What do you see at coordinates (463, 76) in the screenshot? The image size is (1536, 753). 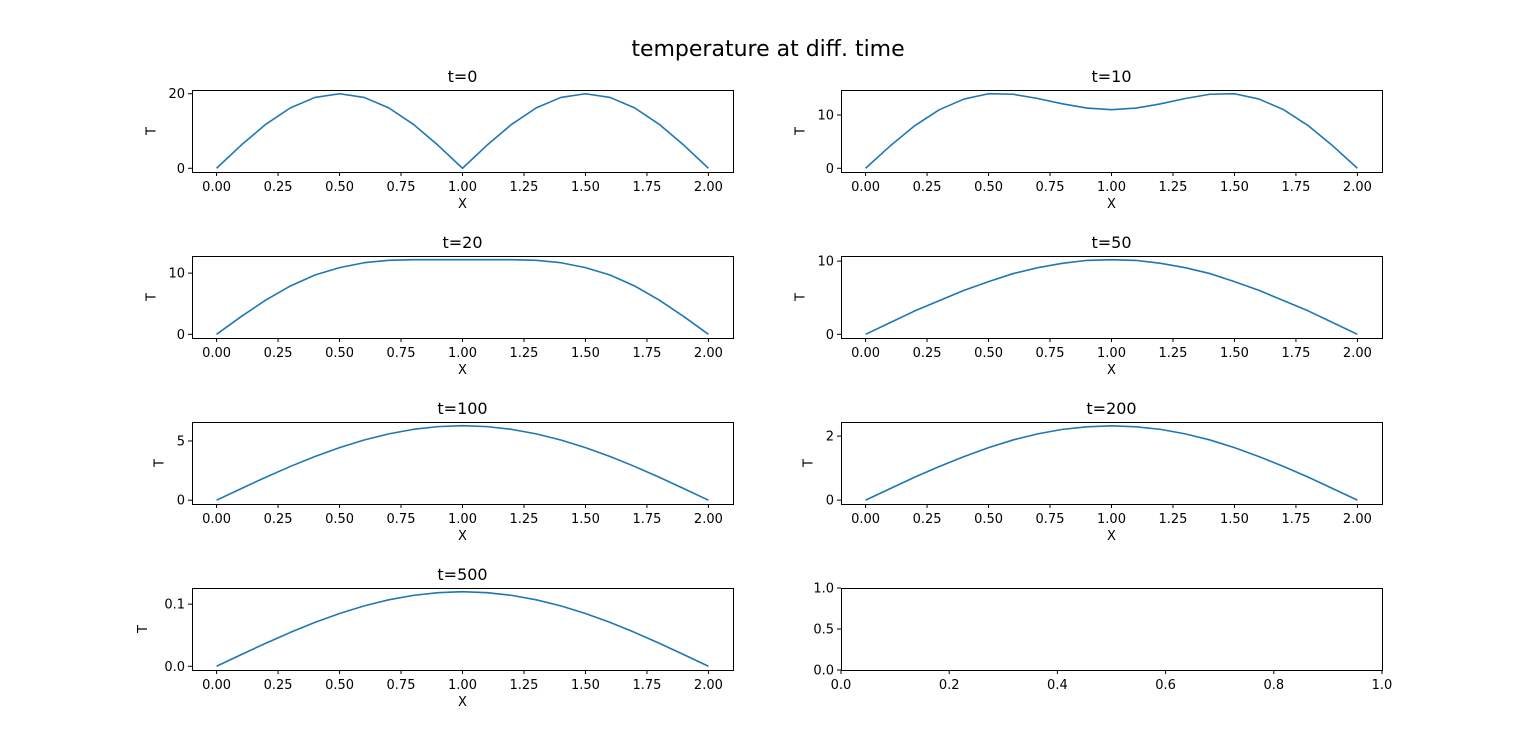 I see `subplot-title: t=0` at bounding box center [463, 76].